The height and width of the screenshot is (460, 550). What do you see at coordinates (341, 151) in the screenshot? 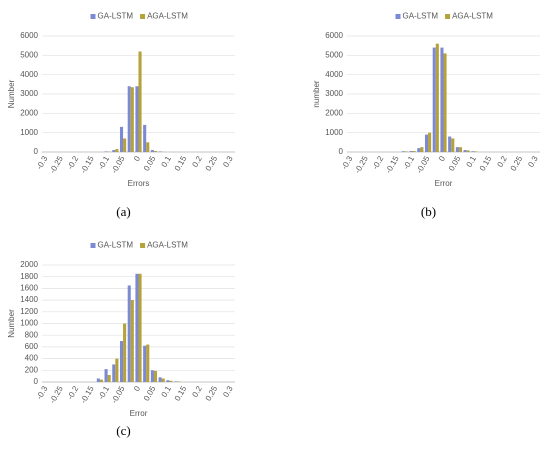
I see `y-tick-label: 0` at bounding box center [341, 151].